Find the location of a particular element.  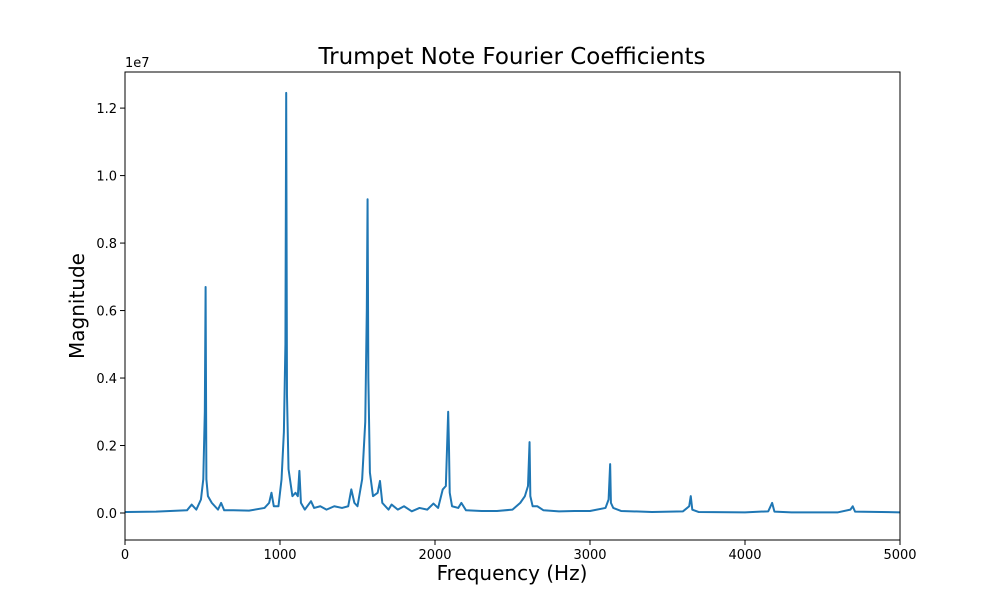

x-tick-label: 4000 is located at coordinates (744, 555).